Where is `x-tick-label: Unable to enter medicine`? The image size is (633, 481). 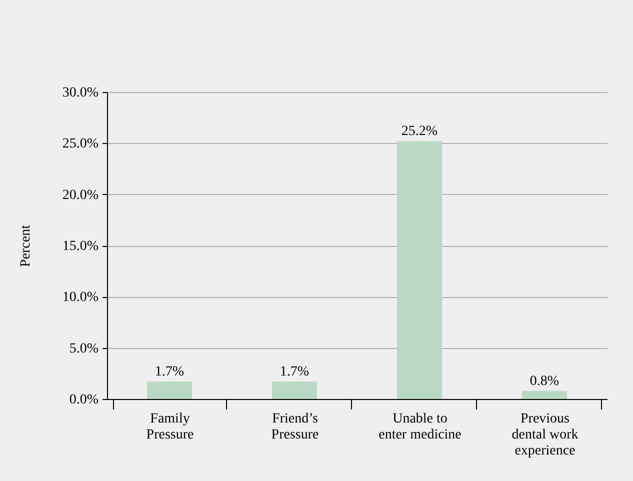 x-tick-label: Unable to enter medicine is located at coordinates (420, 427).